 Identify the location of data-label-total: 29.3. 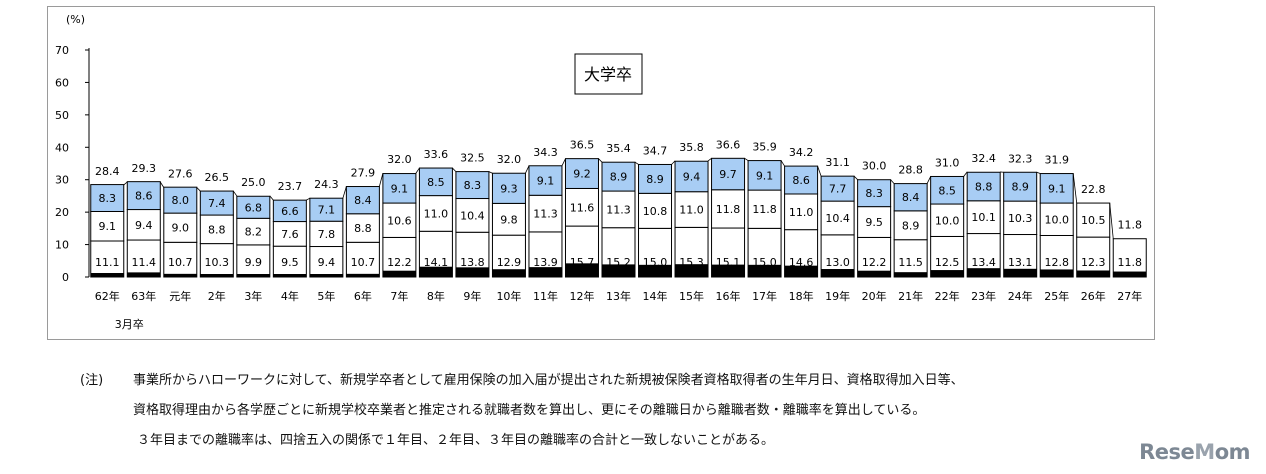
(144, 168).